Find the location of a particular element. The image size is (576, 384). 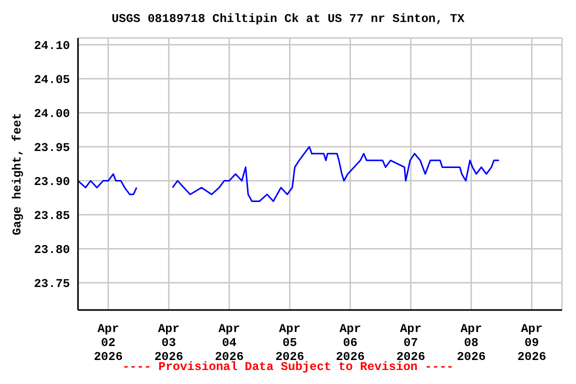

x-tick-label: Apr 09 2026 is located at coordinates (531, 343).